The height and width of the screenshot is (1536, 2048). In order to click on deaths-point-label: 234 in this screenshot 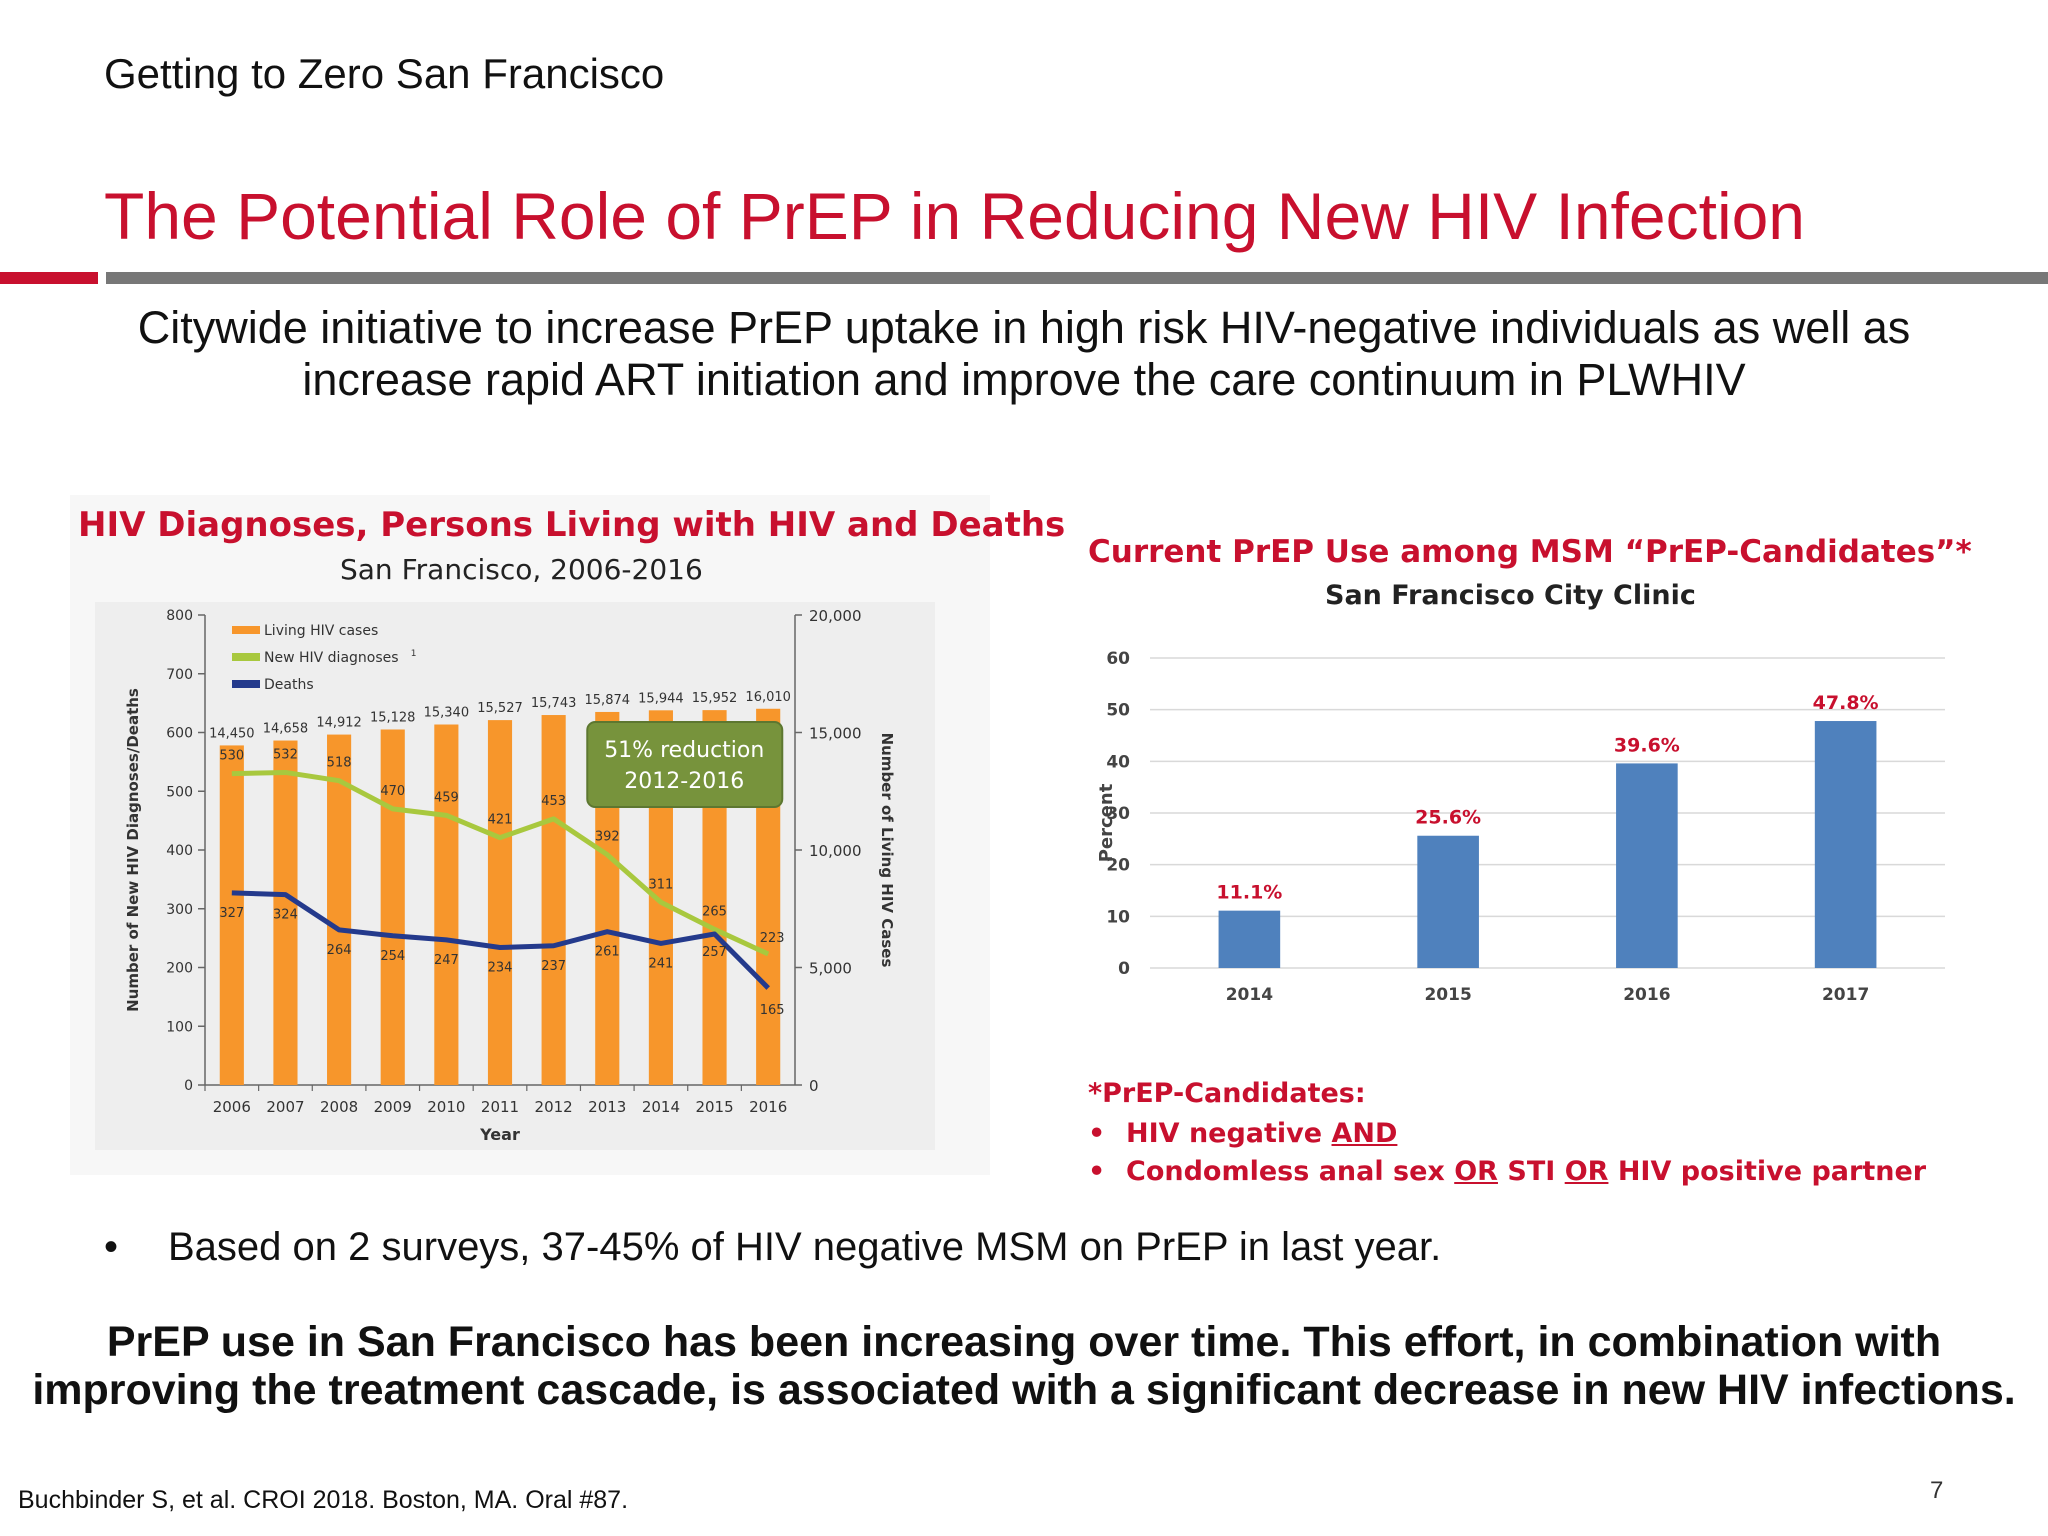, I will do `click(500, 968)`.